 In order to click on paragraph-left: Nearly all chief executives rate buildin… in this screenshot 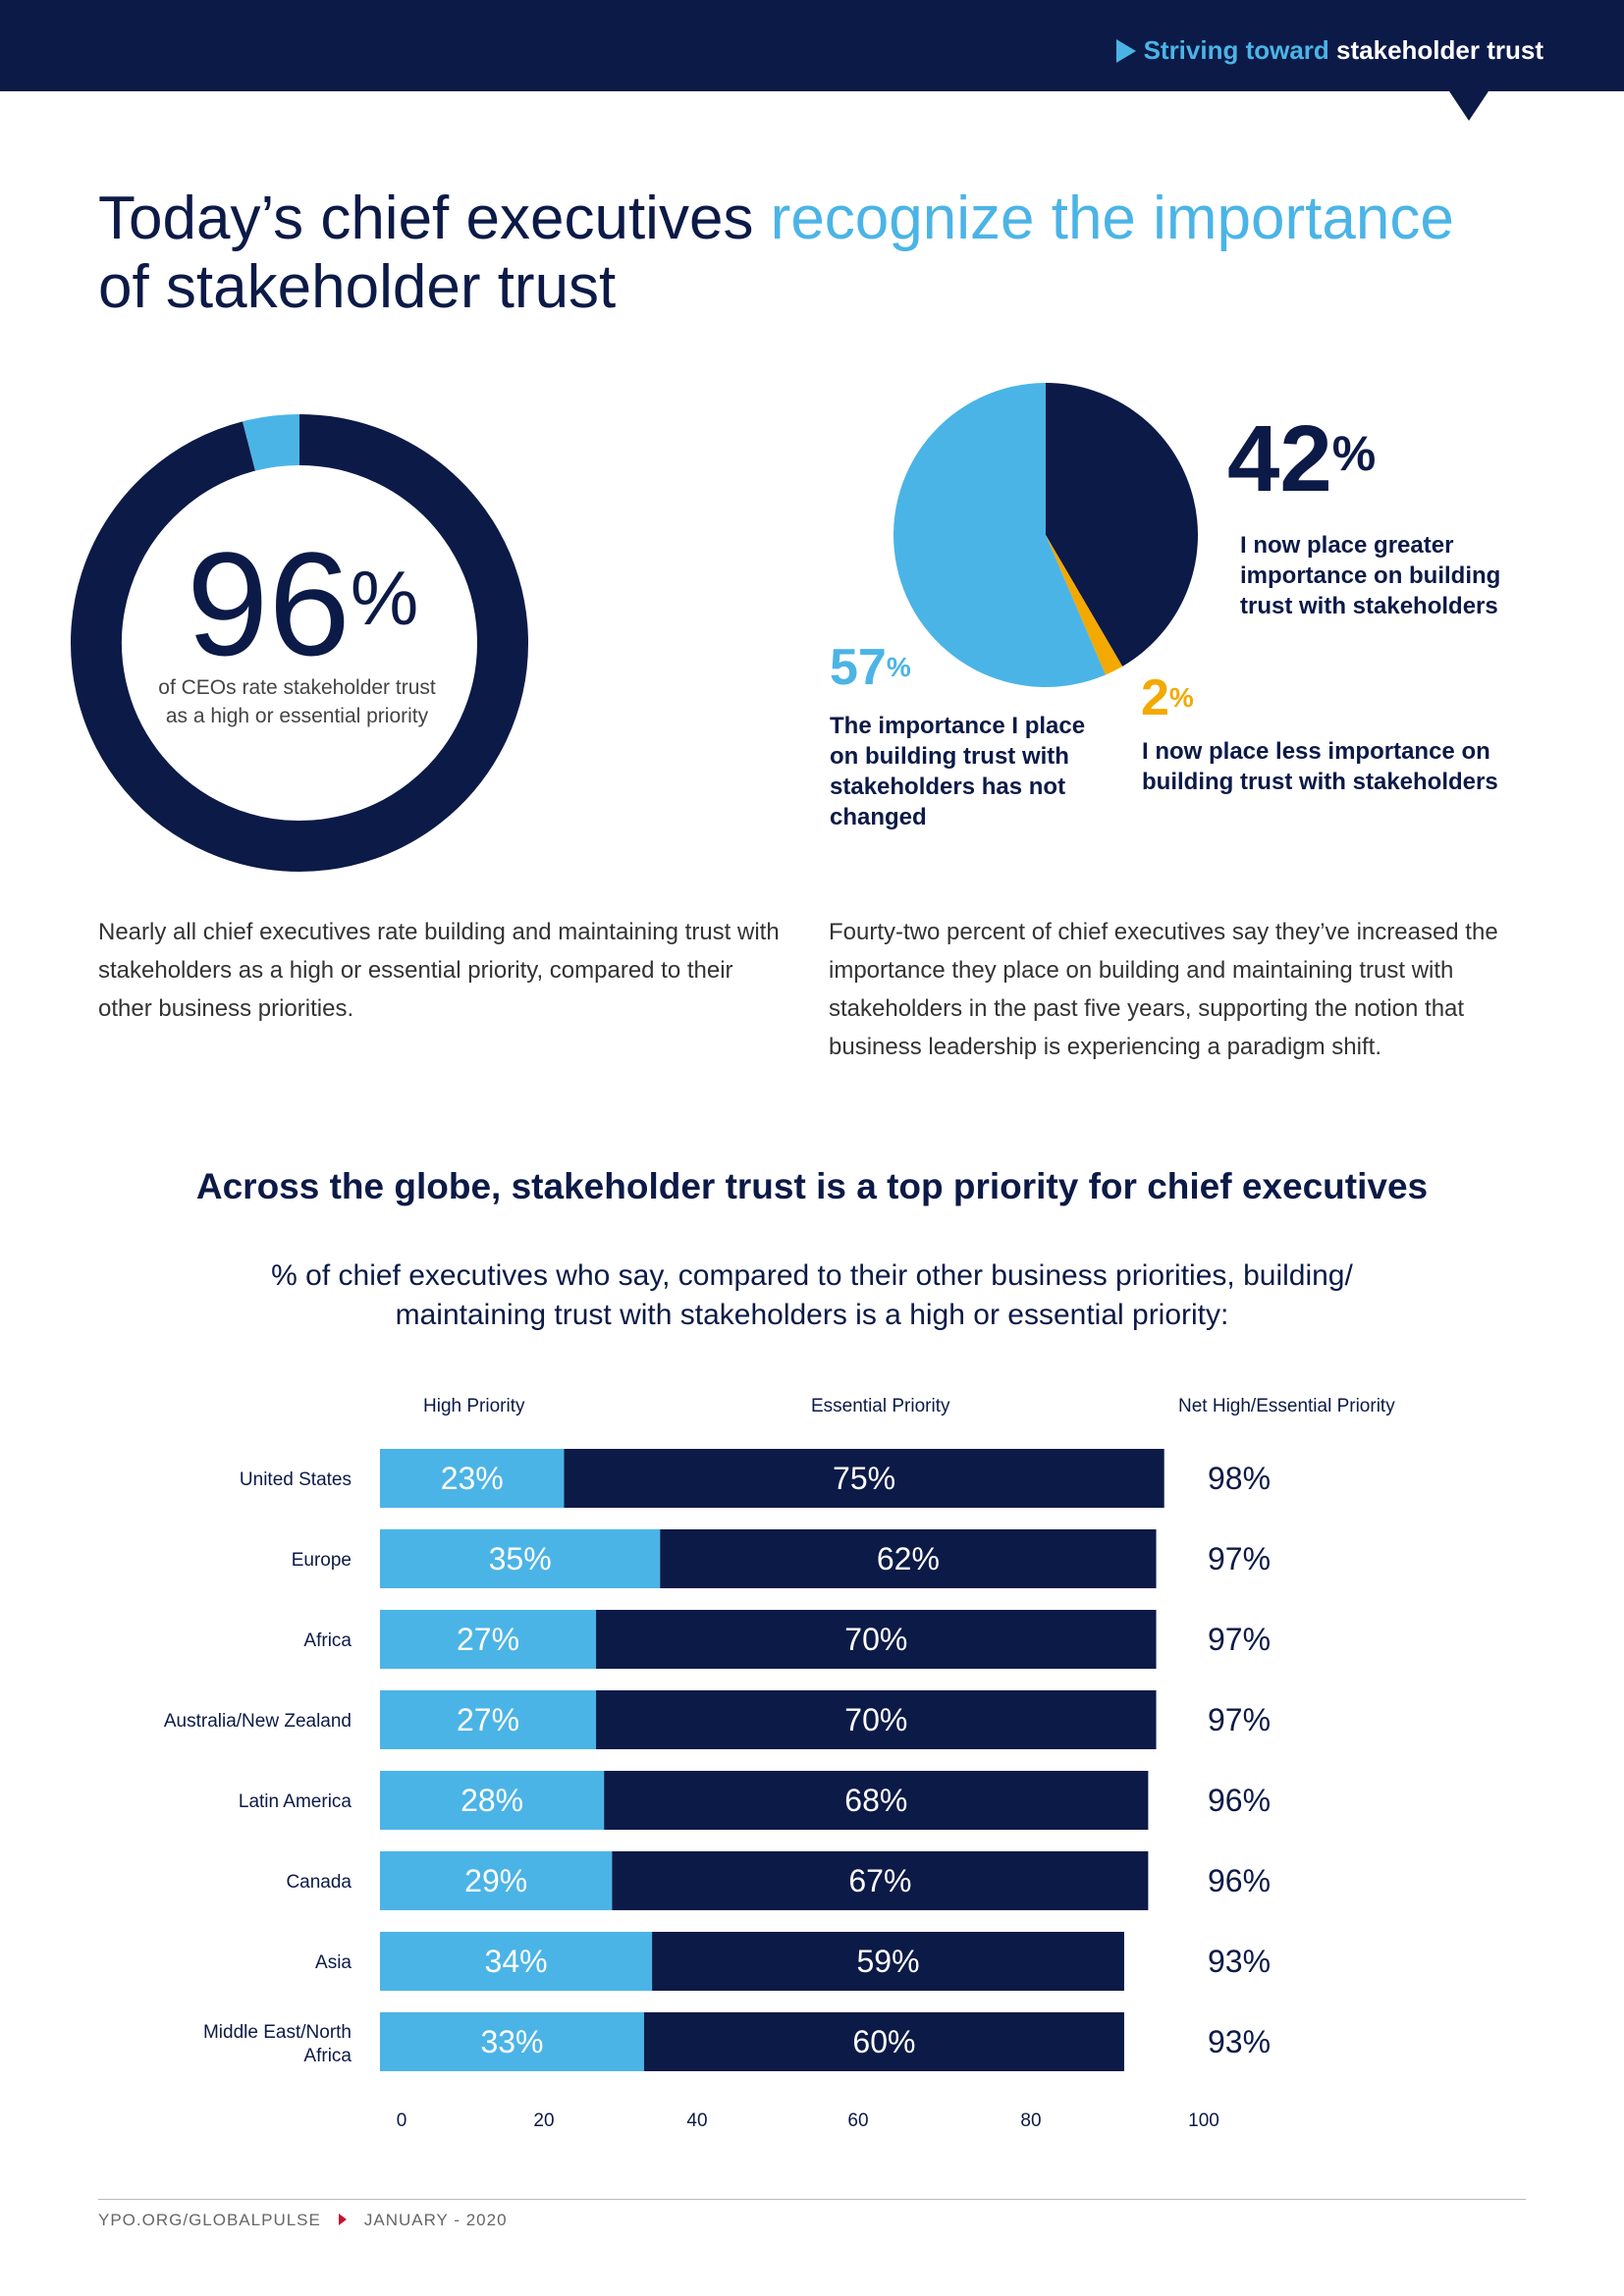, I will do `click(439, 971)`.